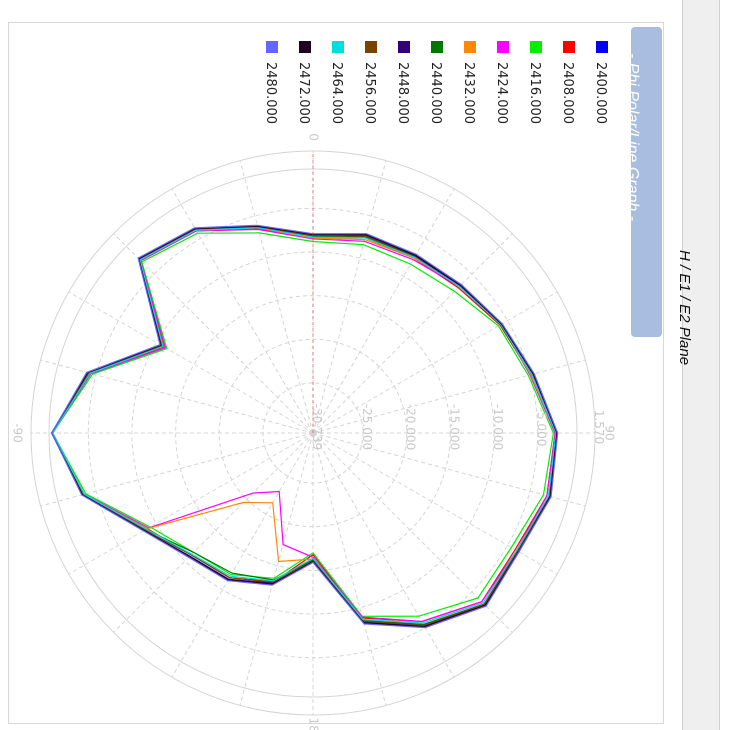 The width and height of the screenshot is (732, 730). Describe the element at coordinates (367, 427) in the screenshot. I see `radial-tick-label: -25.000` at that location.